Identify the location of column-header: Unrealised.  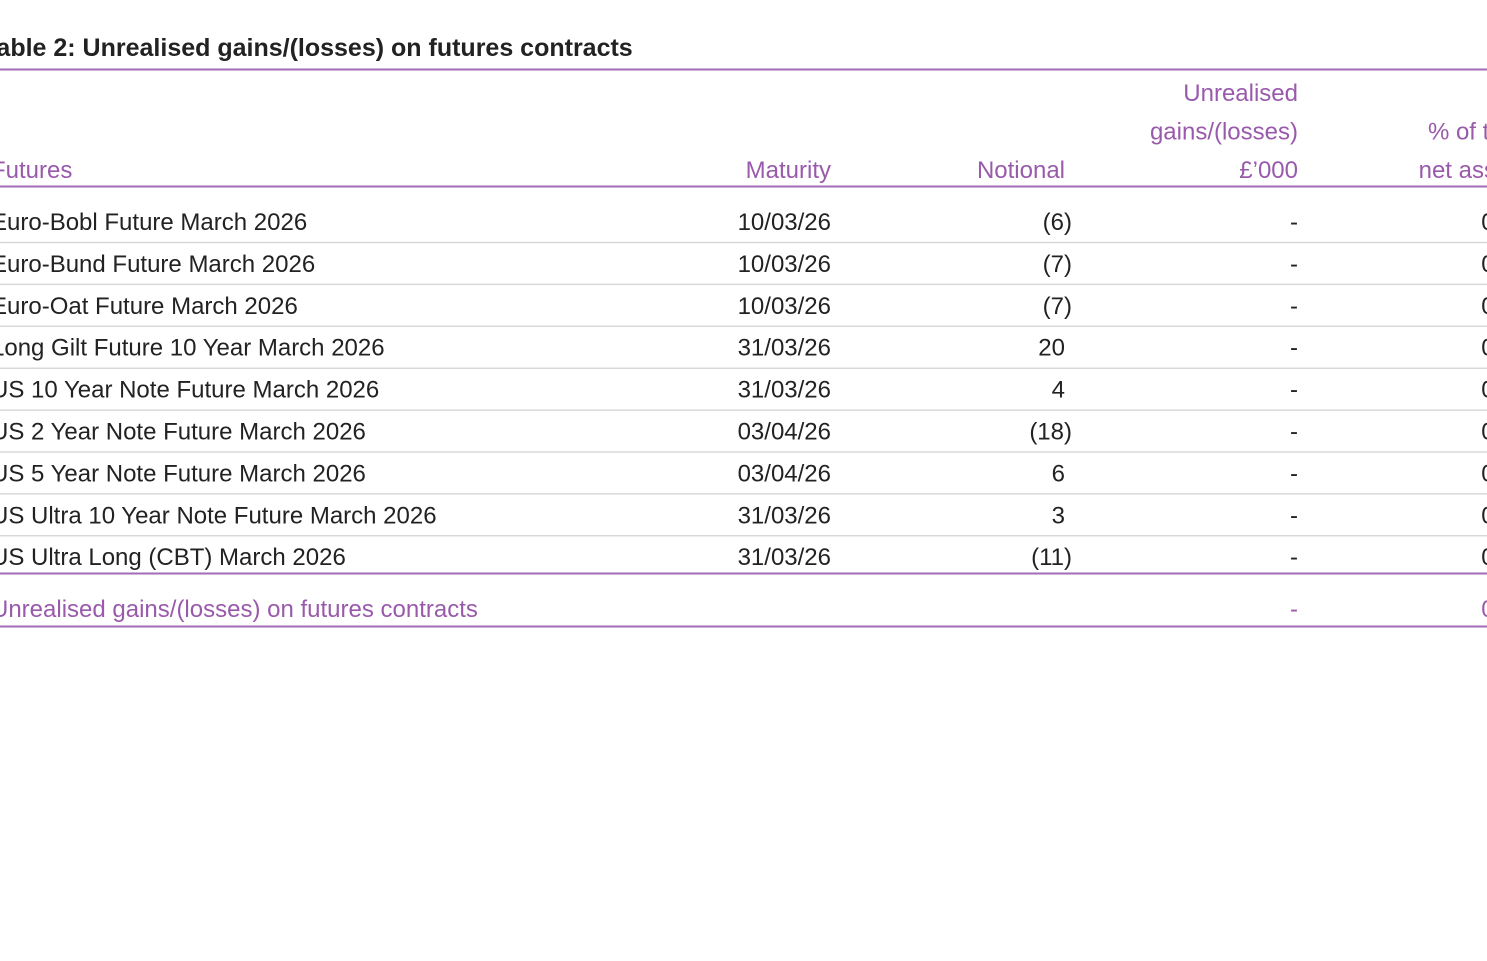
(1240, 93).